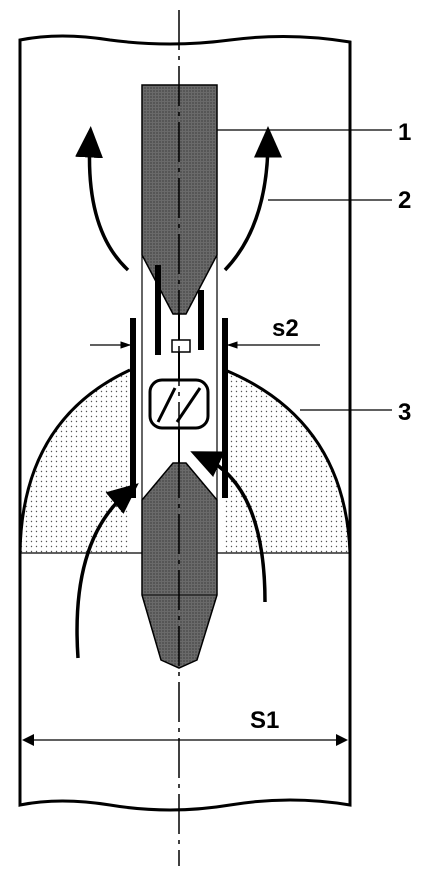 The height and width of the screenshot is (876, 442). What do you see at coordinates (404, 200) in the screenshot?
I see `label-part-2: 2` at bounding box center [404, 200].